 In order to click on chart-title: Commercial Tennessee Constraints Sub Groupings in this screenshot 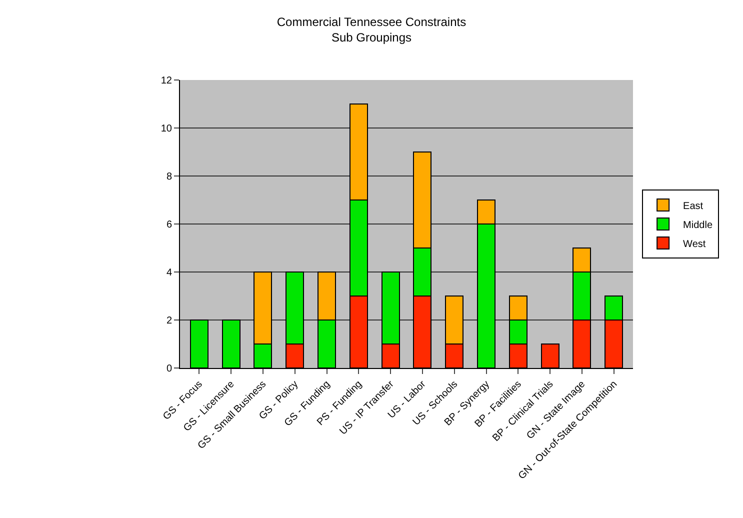, I will do `click(371, 29)`.